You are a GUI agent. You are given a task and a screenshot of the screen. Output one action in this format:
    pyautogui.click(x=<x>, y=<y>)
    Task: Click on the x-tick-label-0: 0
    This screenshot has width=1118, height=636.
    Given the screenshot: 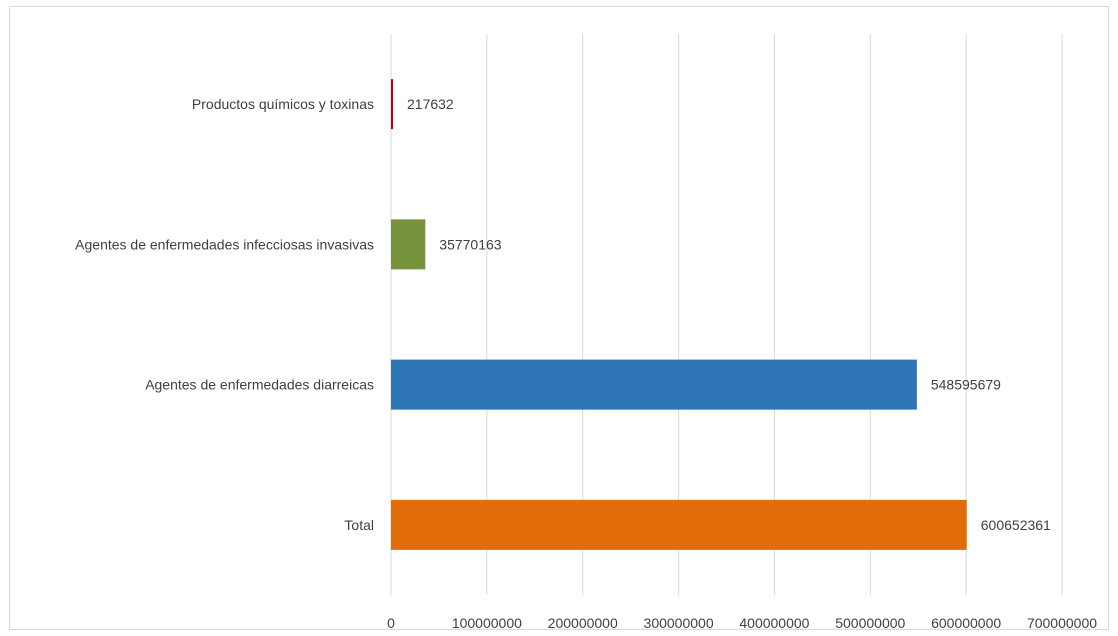 What is the action you would take?
    pyautogui.click(x=391, y=623)
    